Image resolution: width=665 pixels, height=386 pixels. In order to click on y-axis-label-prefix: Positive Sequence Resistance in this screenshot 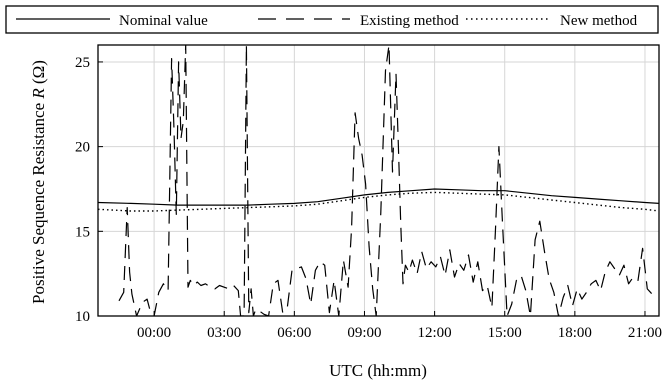, I will do `click(38, 201)`.